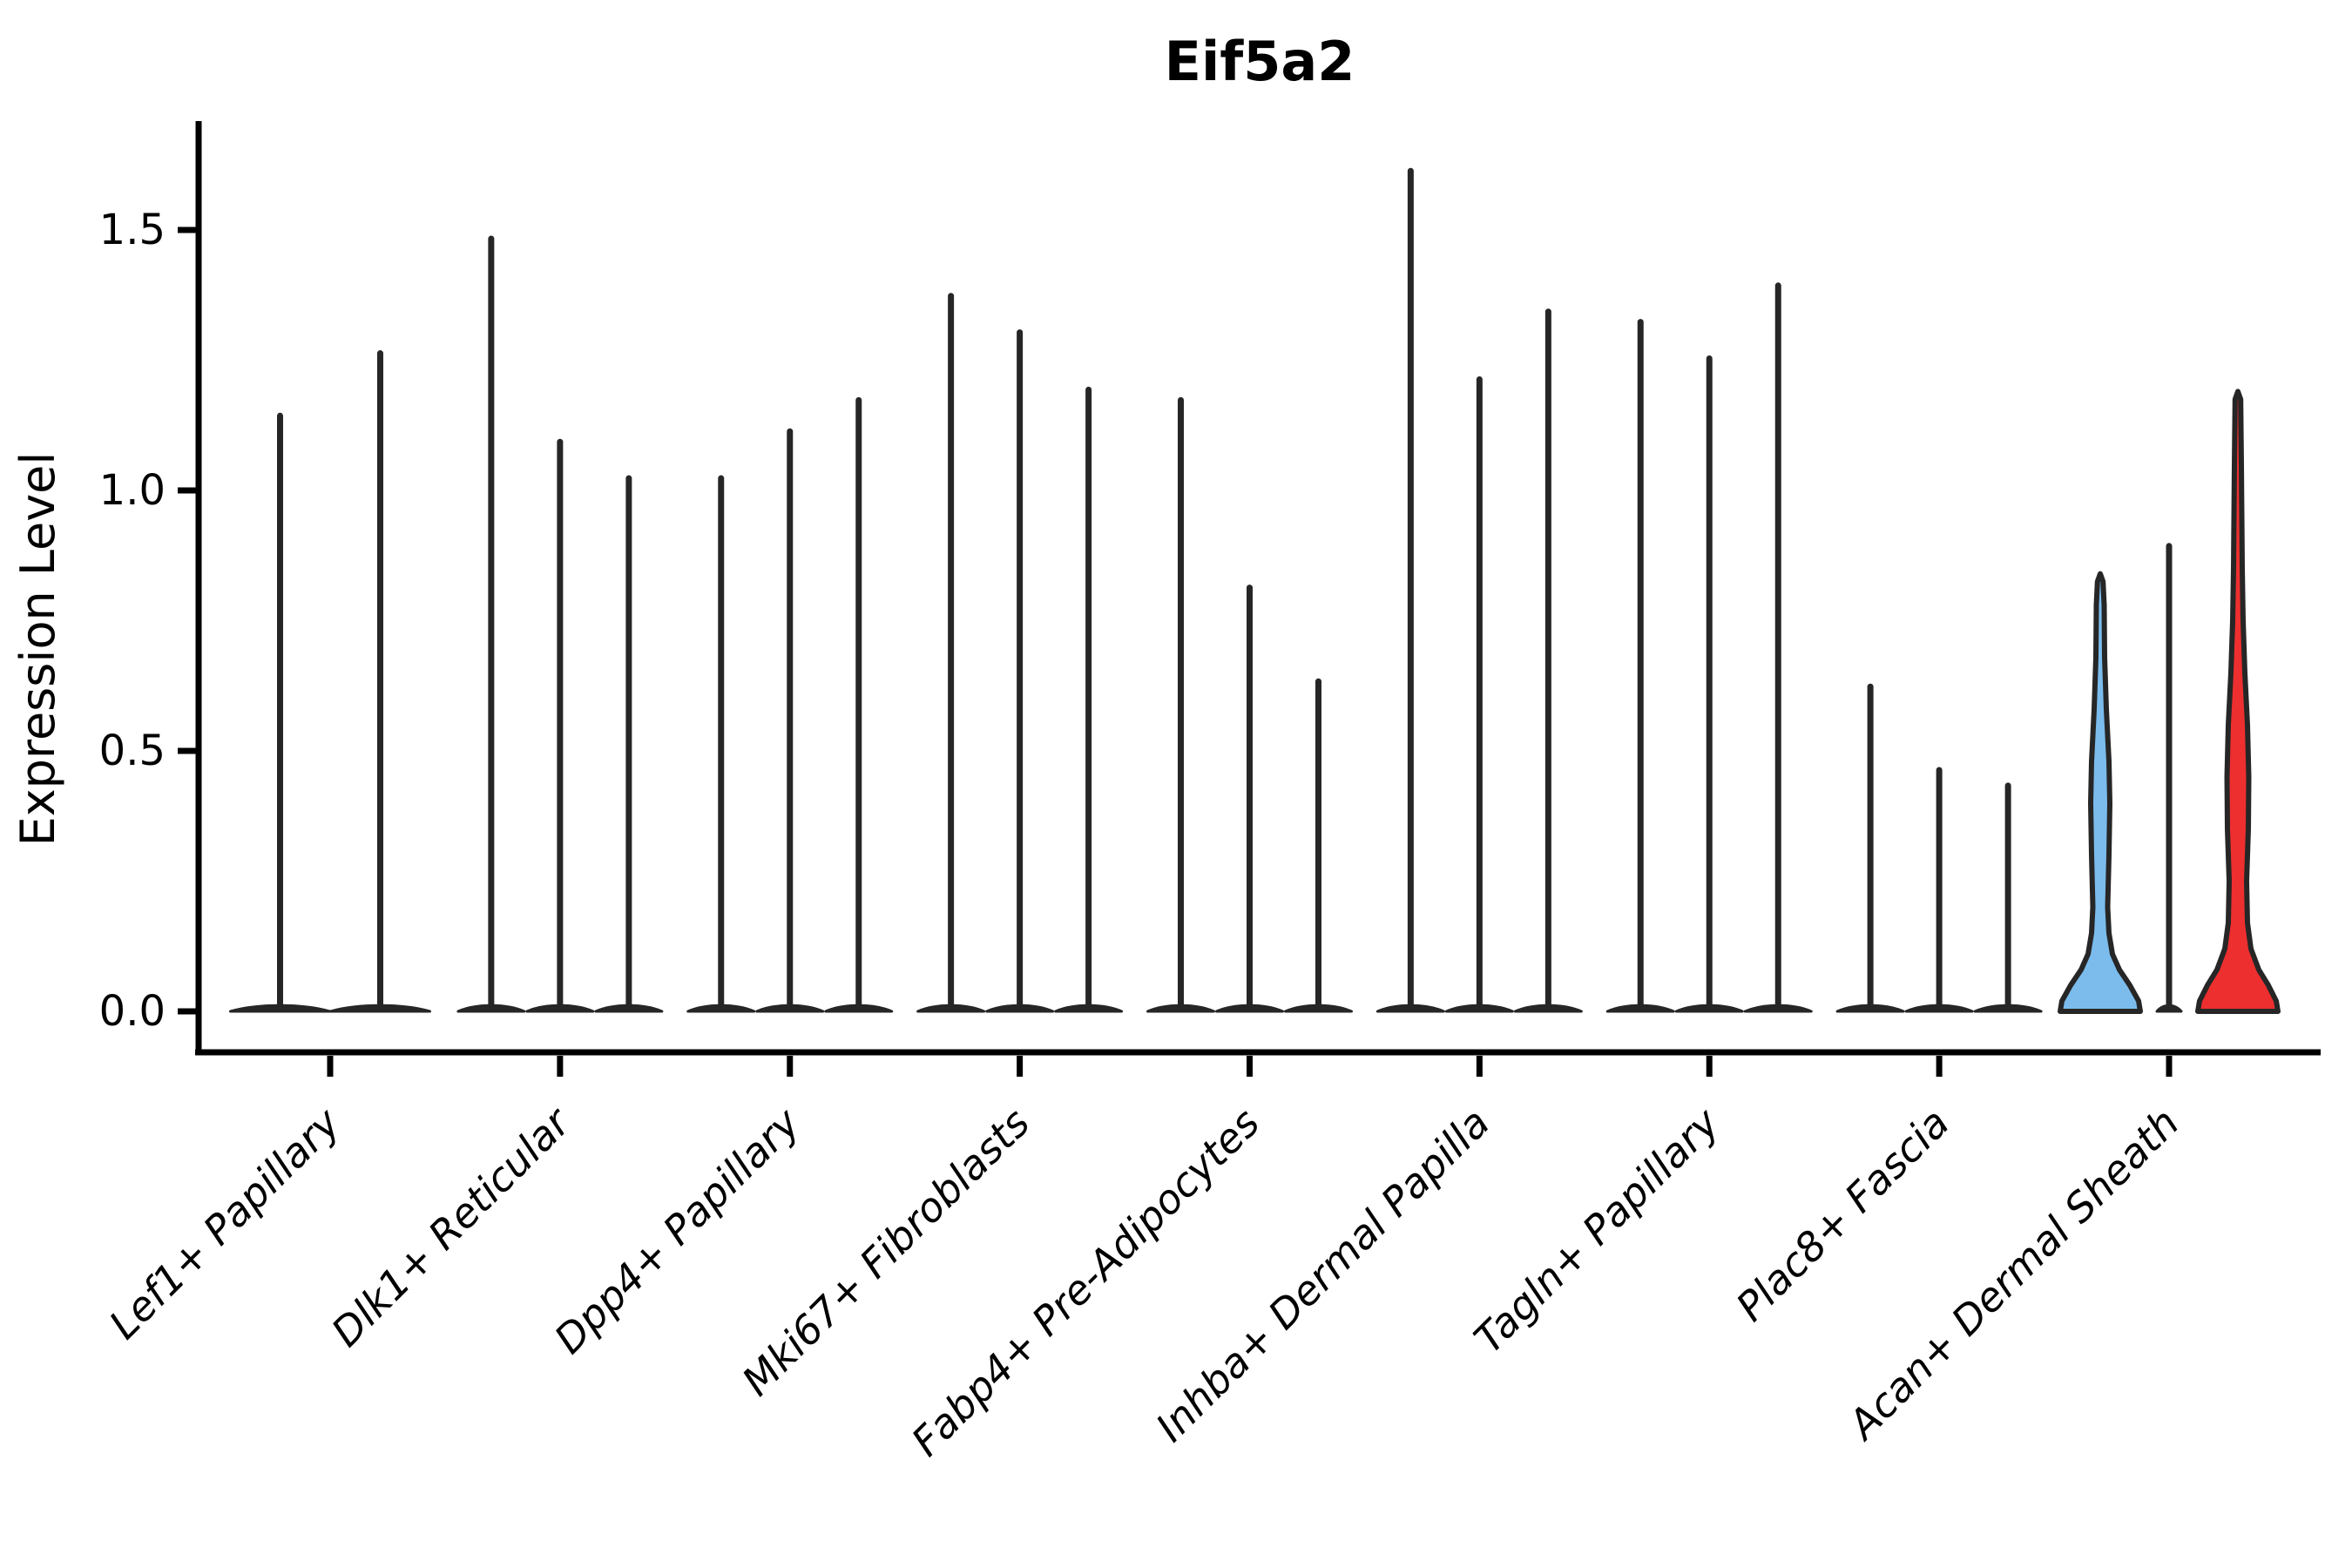  I want to click on y-tick-label: 0.5, so click(132, 751).